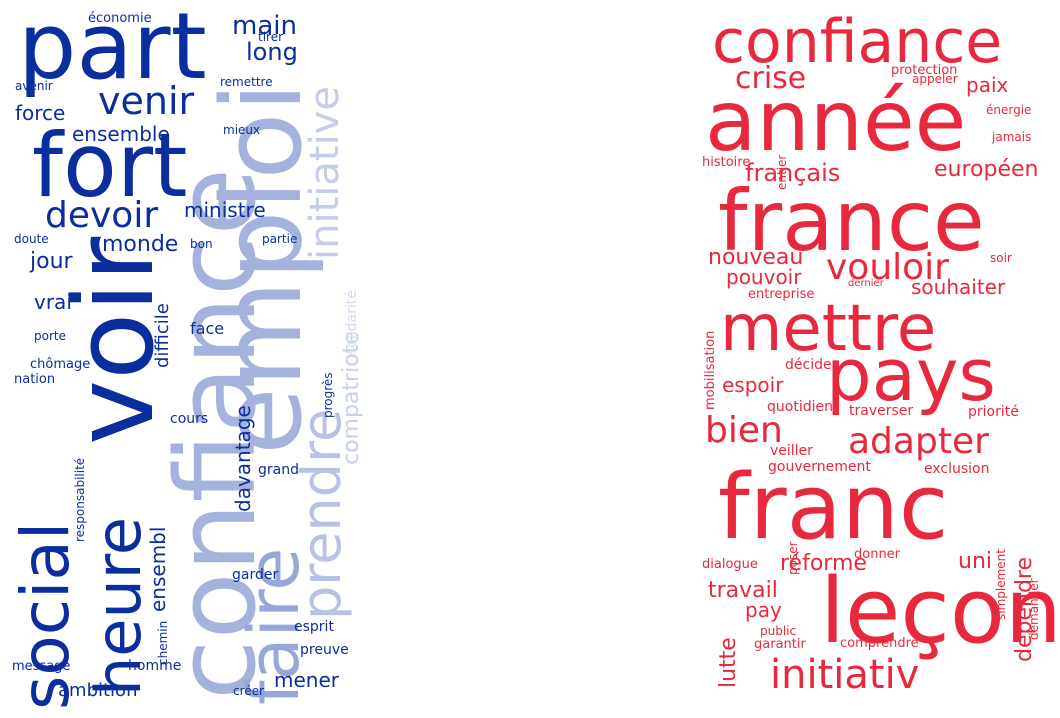 This screenshot has width=1060, height=718. What do you see at coordinates (819, 467) in the screenshot?
I see `word-red-gouvernement: gouvernement` at bounding box center [819, 467].